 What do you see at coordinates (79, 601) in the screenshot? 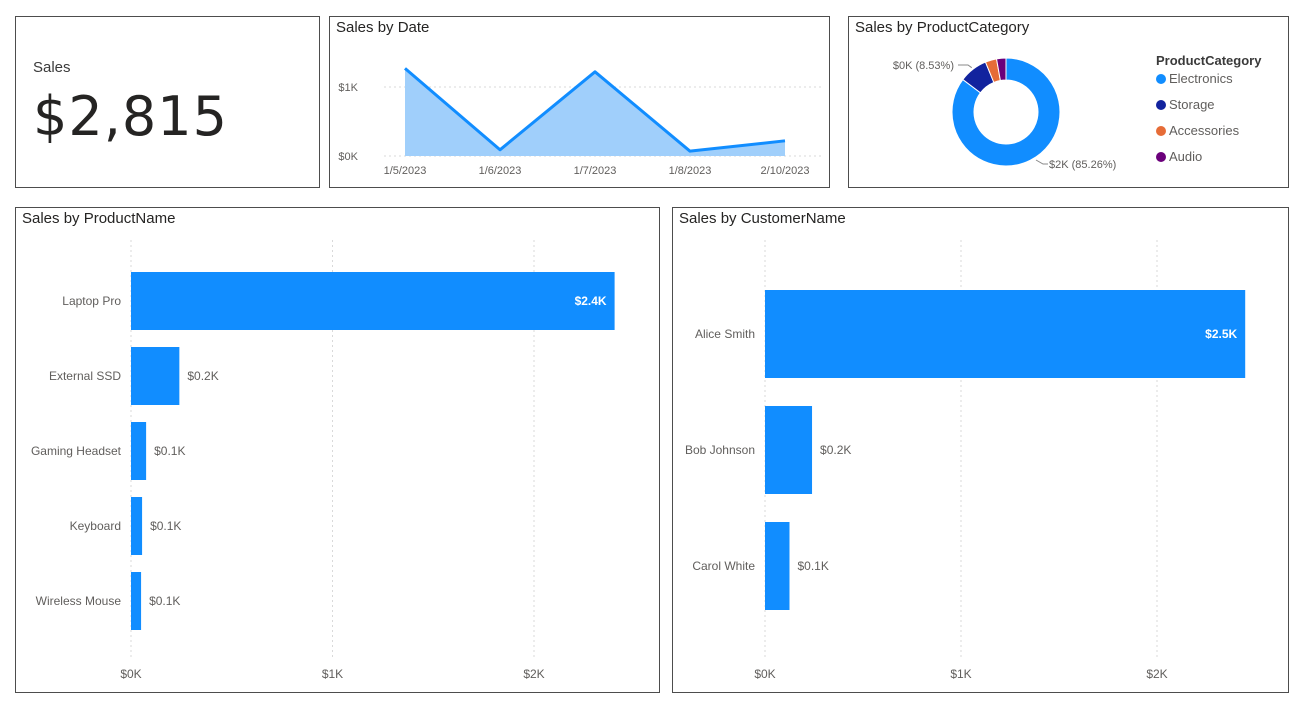
I see `category-label: Wireless Mouse` at bounding box center [79, 601].